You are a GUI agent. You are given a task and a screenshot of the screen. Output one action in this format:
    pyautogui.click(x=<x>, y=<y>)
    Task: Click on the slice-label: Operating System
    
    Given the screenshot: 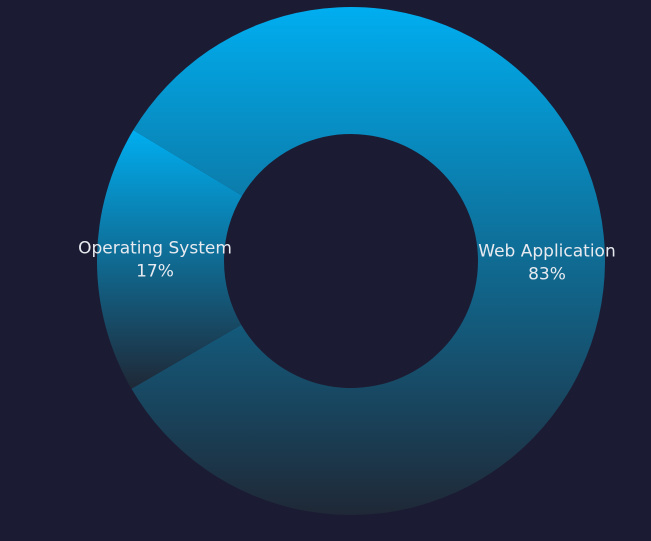 What is the action you would take?
    pyautogui.click(x=155, y=249)
    